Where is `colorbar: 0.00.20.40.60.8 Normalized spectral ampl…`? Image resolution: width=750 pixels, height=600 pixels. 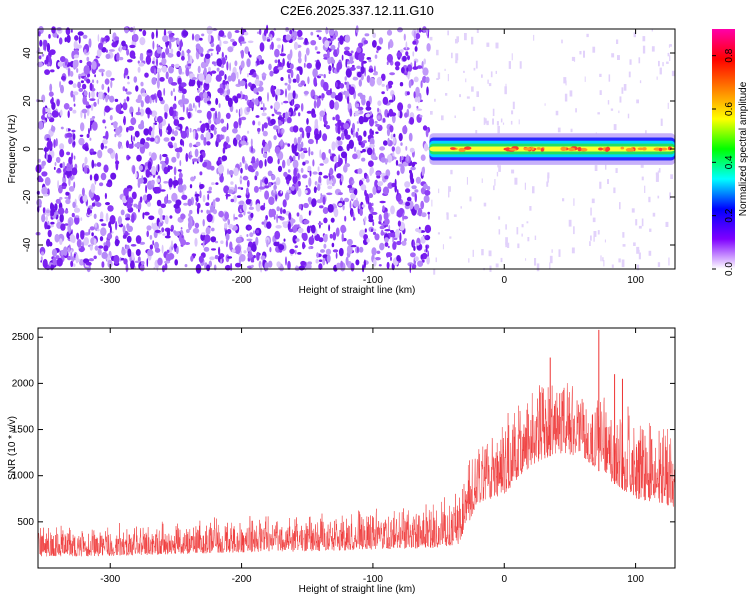 colorbar: 0.00.20.40.60.8 Normalized spectral ampl… is located at coordinates (730, 152).